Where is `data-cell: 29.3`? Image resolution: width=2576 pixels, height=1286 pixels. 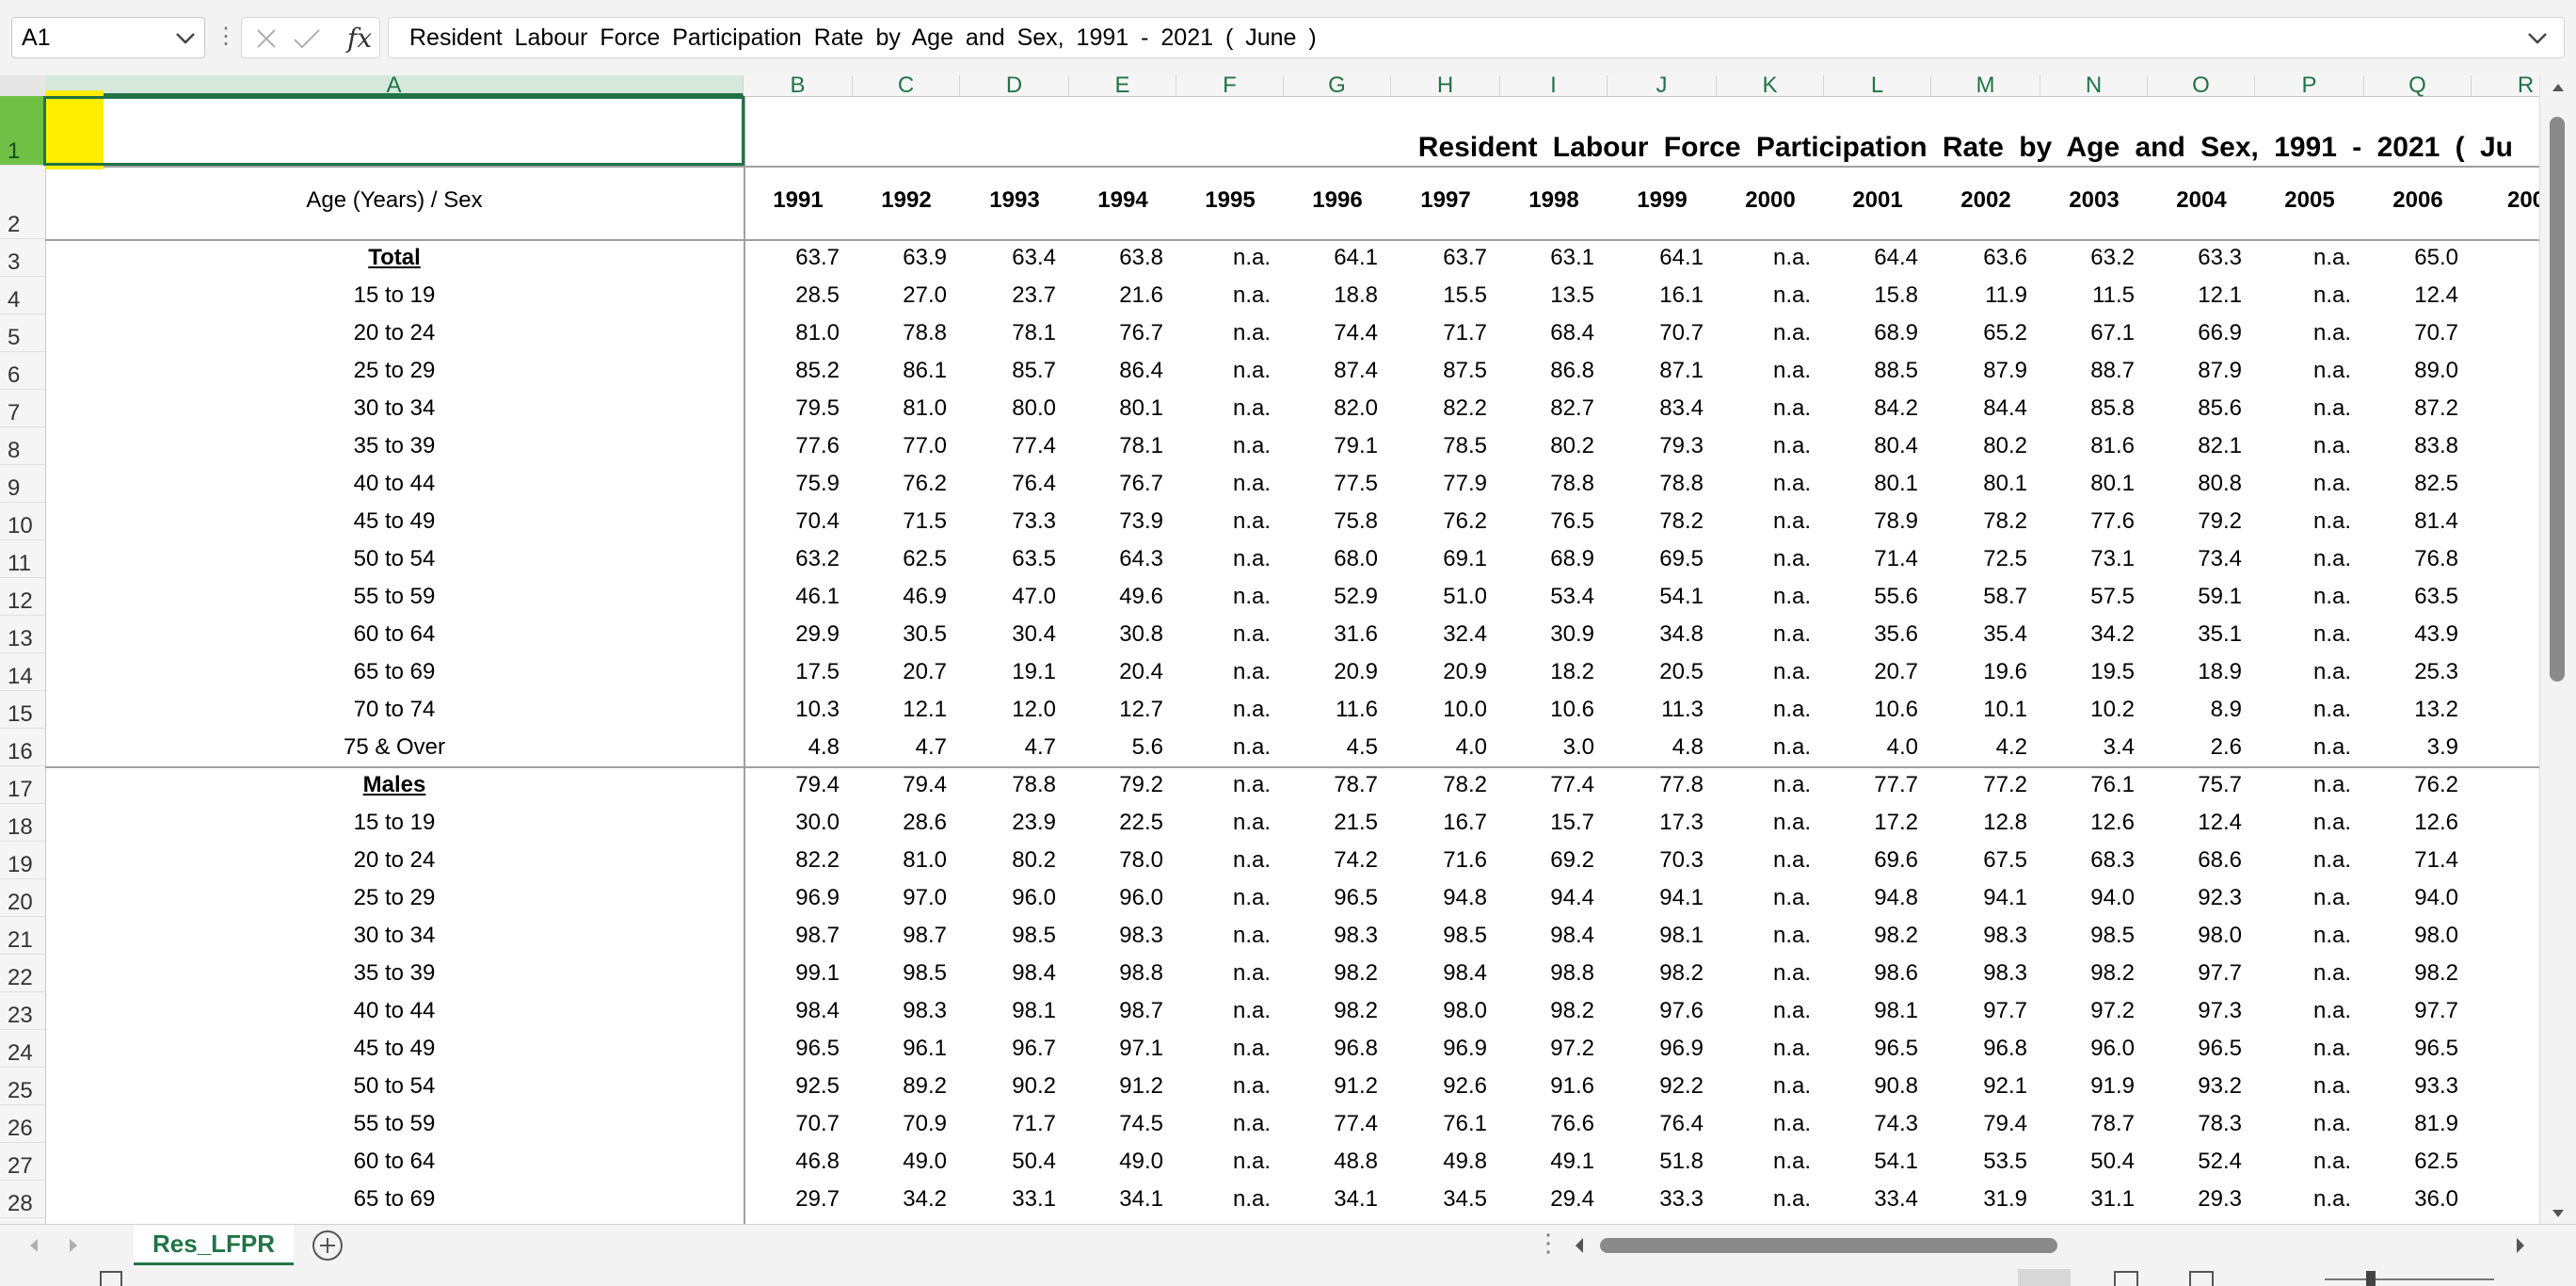 data-cell: 29.3 is located at coordinates (2220, 1199).